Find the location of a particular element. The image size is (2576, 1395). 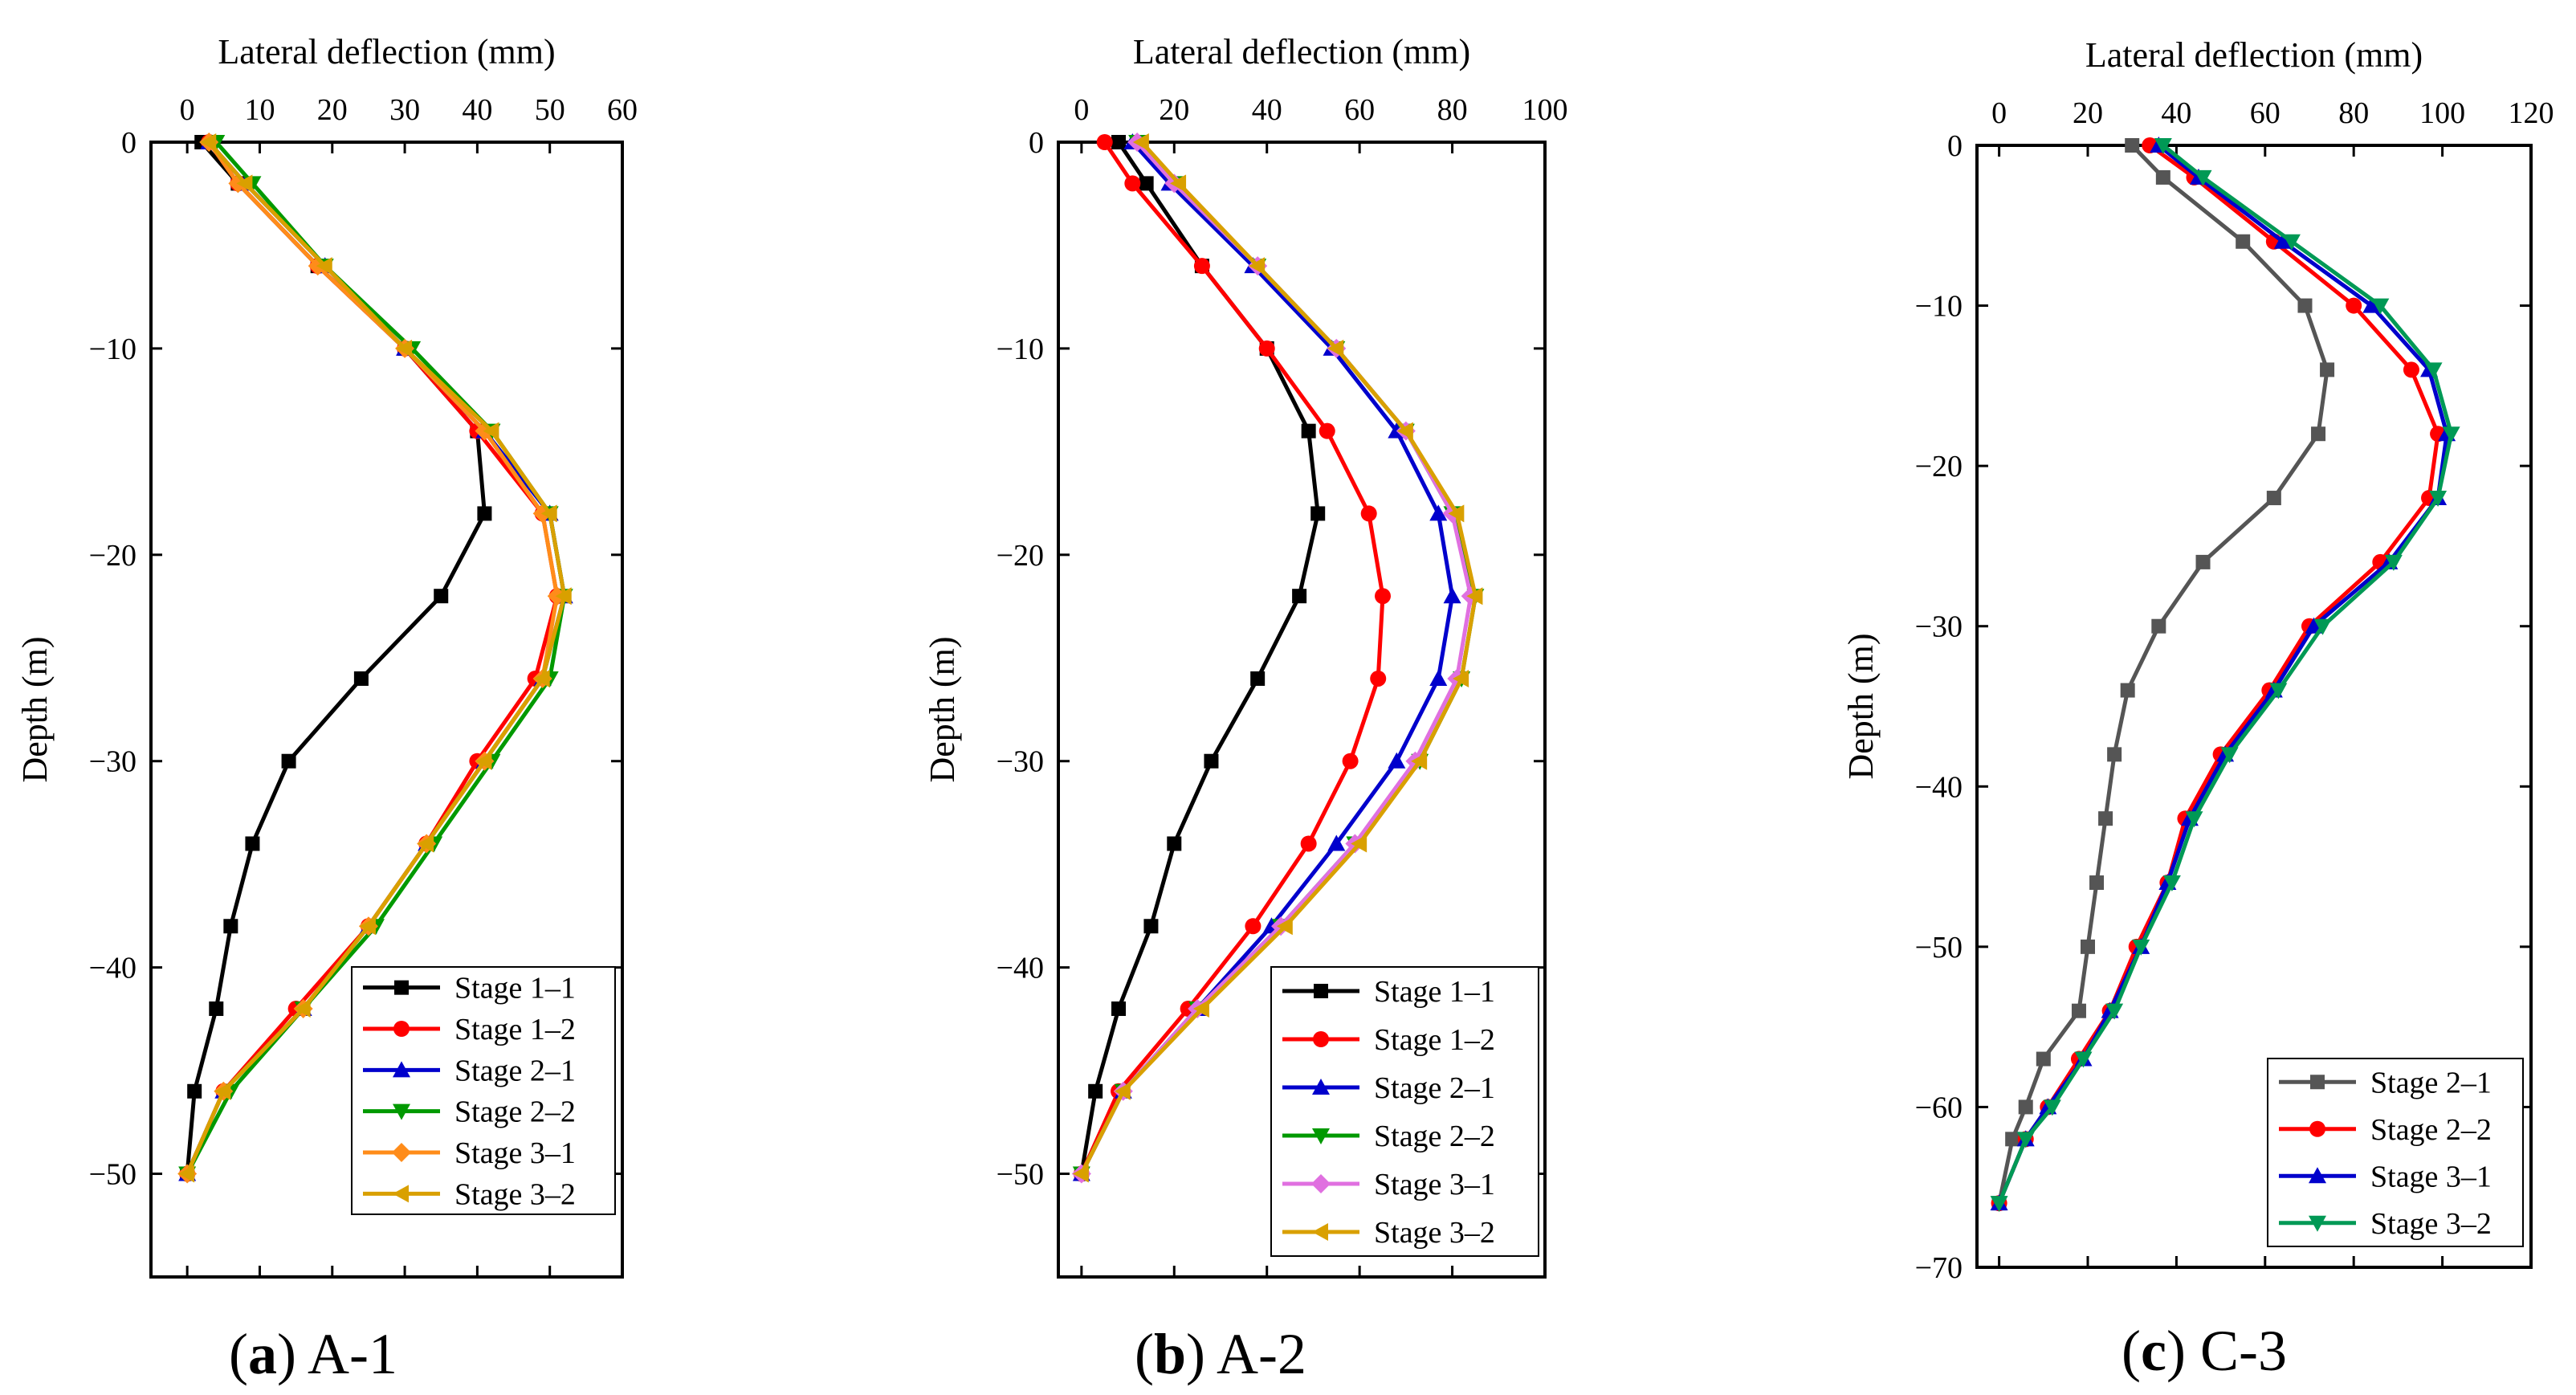

y-tick-label: −60 is located at coordinates (1939, 1107).